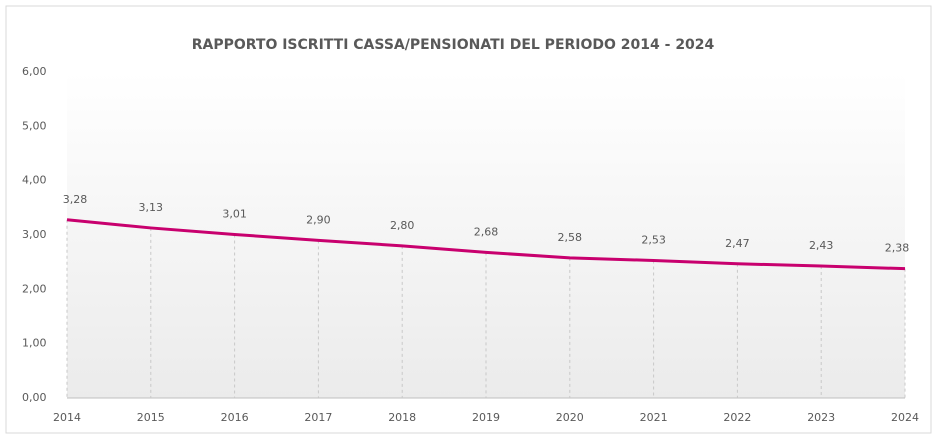 The image size is (937, 439). Describe the element at coordinates (151, 207) in the screenshot. I see `data-label: 3,13` at that location.